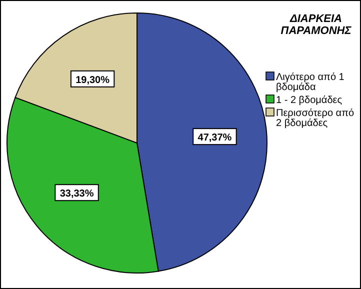 The image size is (361, 289). What do you see at coordinates (316, 25) in the screenshot?
I see `legend-title: ΔΙΑΡΚΕΙΑ ΠΑΡΑΜΟΝΗΣ` at bounding box center [316, 25].